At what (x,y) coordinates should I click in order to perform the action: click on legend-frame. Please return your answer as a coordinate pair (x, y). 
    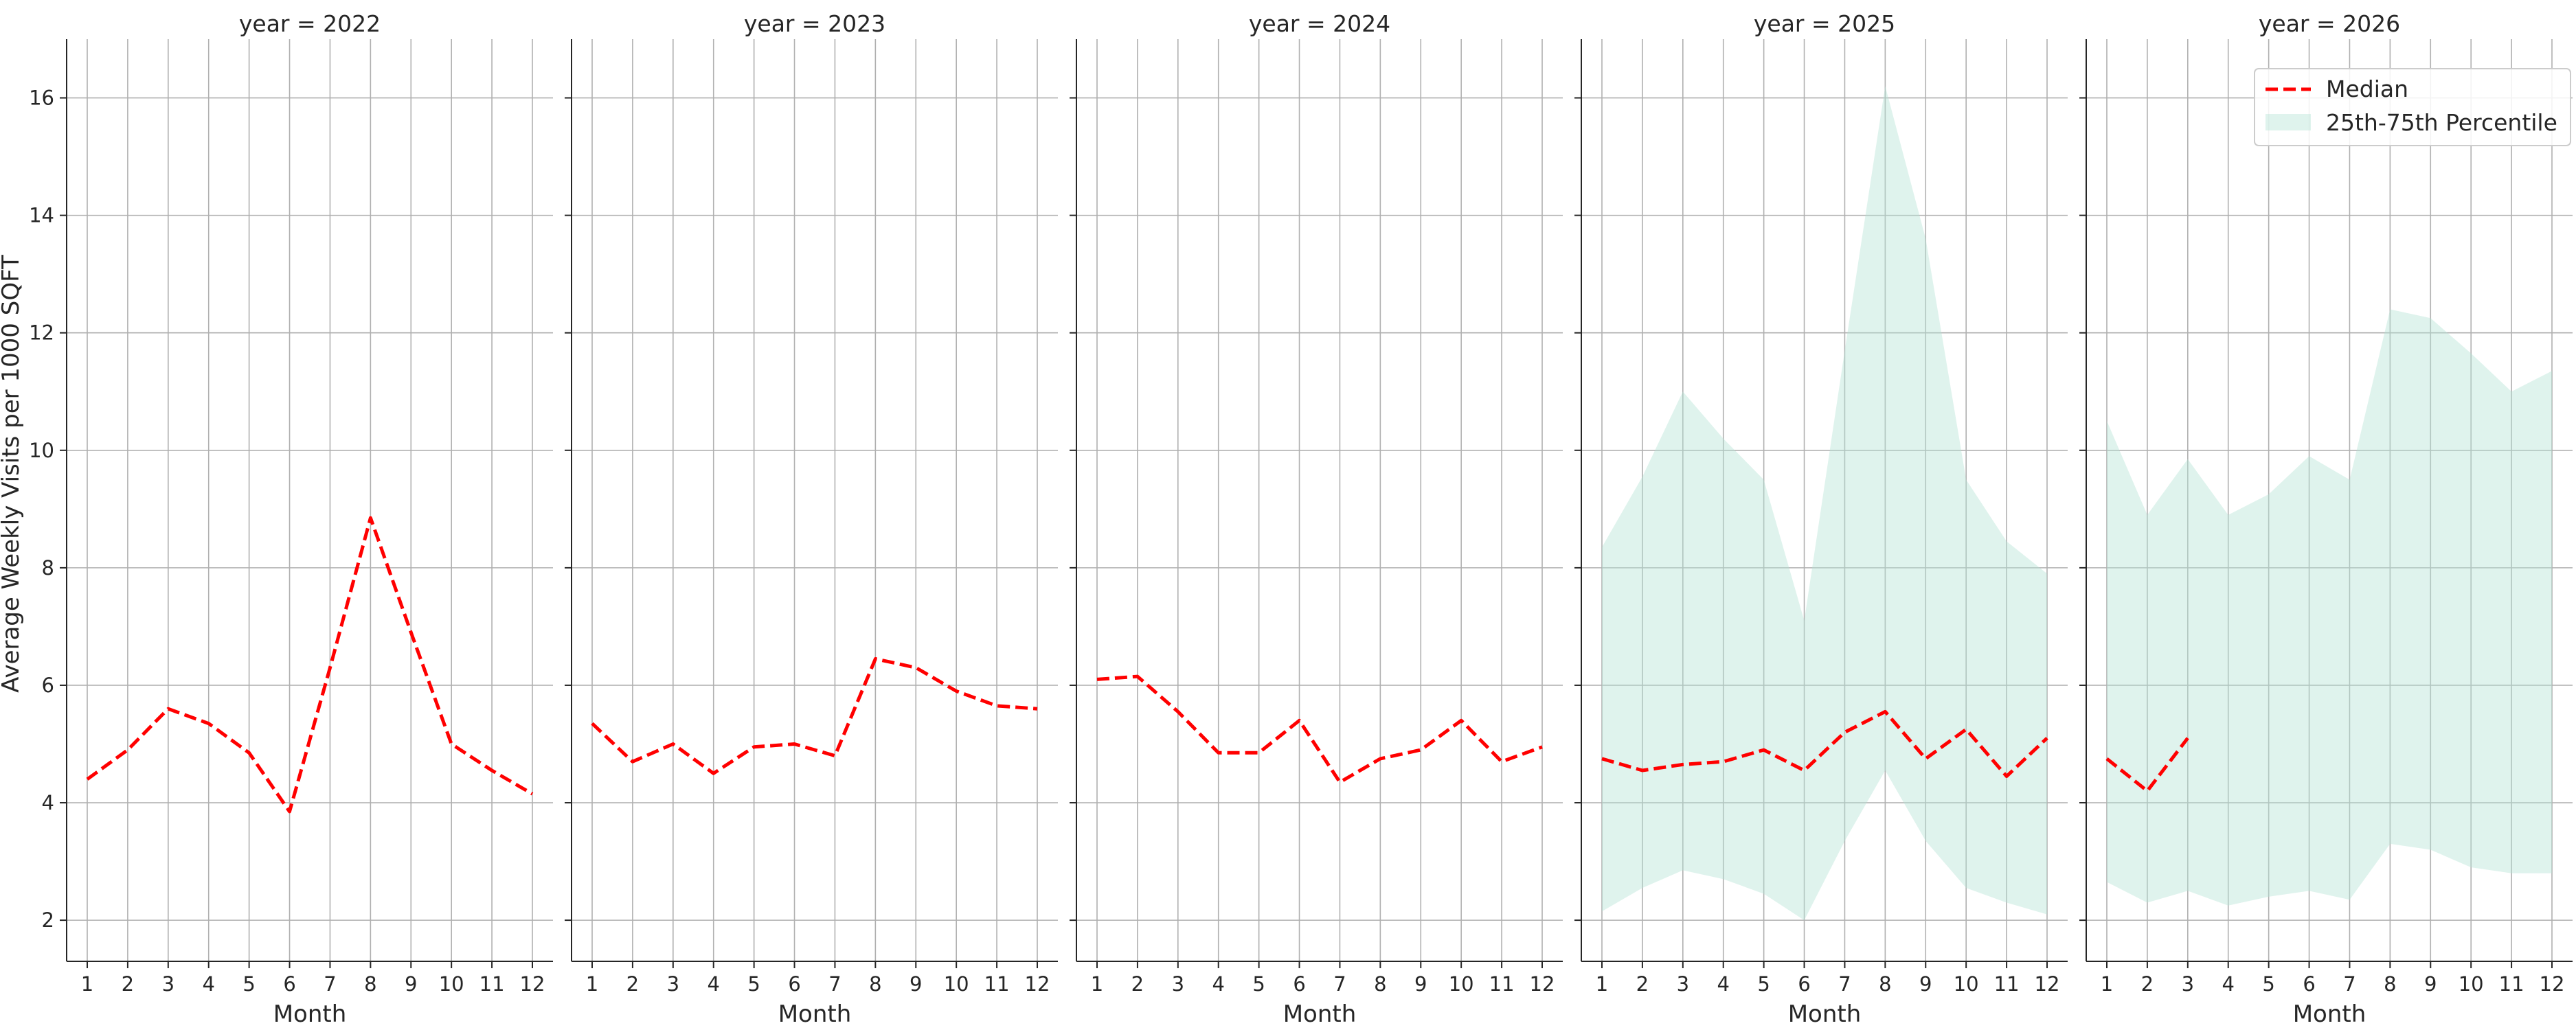
    Looking at the image, I should click on (2412, 107).